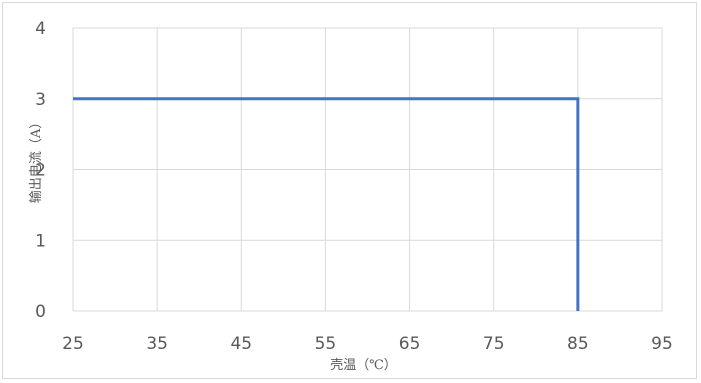 Image resolution: width=701 pixels, height=383 pixels. Describe the element at coordinates (40, 100) in the screenshot. I see `y-tick-label: 3` at that location.